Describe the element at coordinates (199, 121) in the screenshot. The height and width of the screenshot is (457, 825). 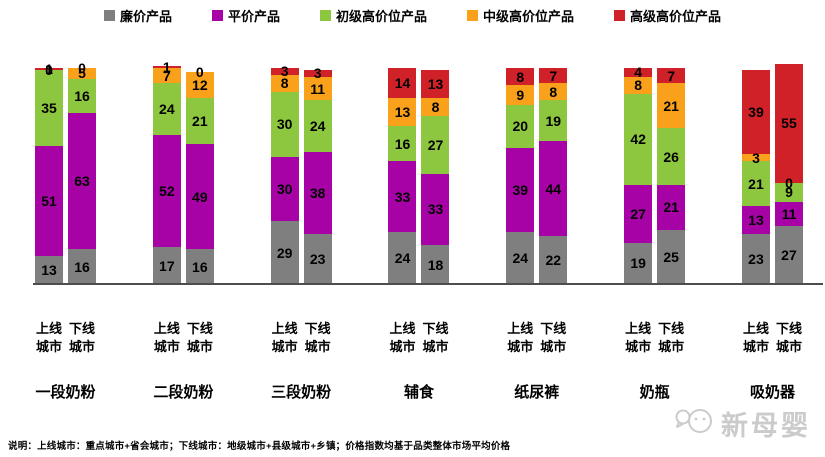
I see `bar-segment: 21` at that location.